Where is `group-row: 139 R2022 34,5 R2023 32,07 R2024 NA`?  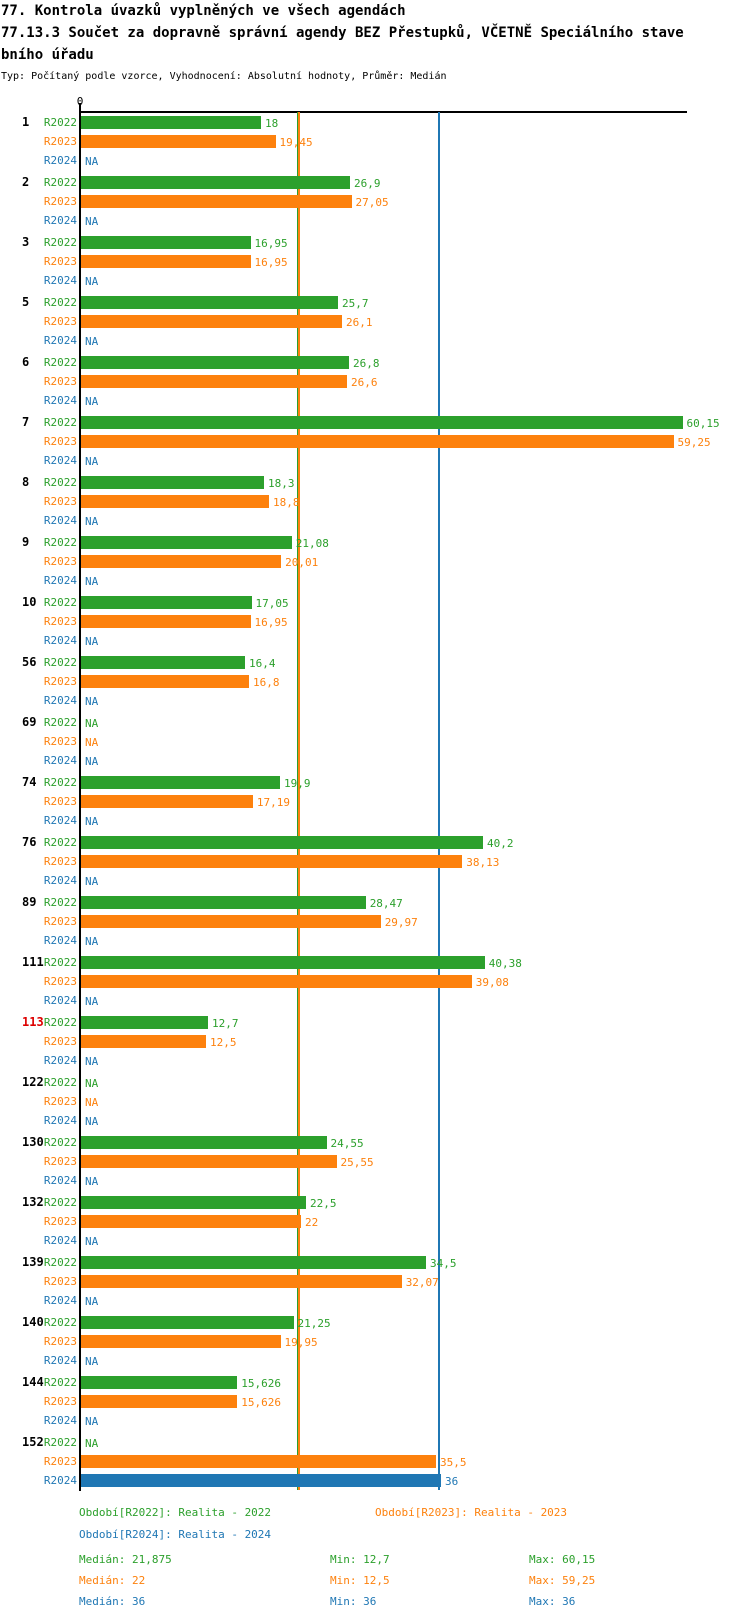 group-row: 139 R2022 34,5 R2023 32,07 R2024 NA is located at coordinates (375, 1281).